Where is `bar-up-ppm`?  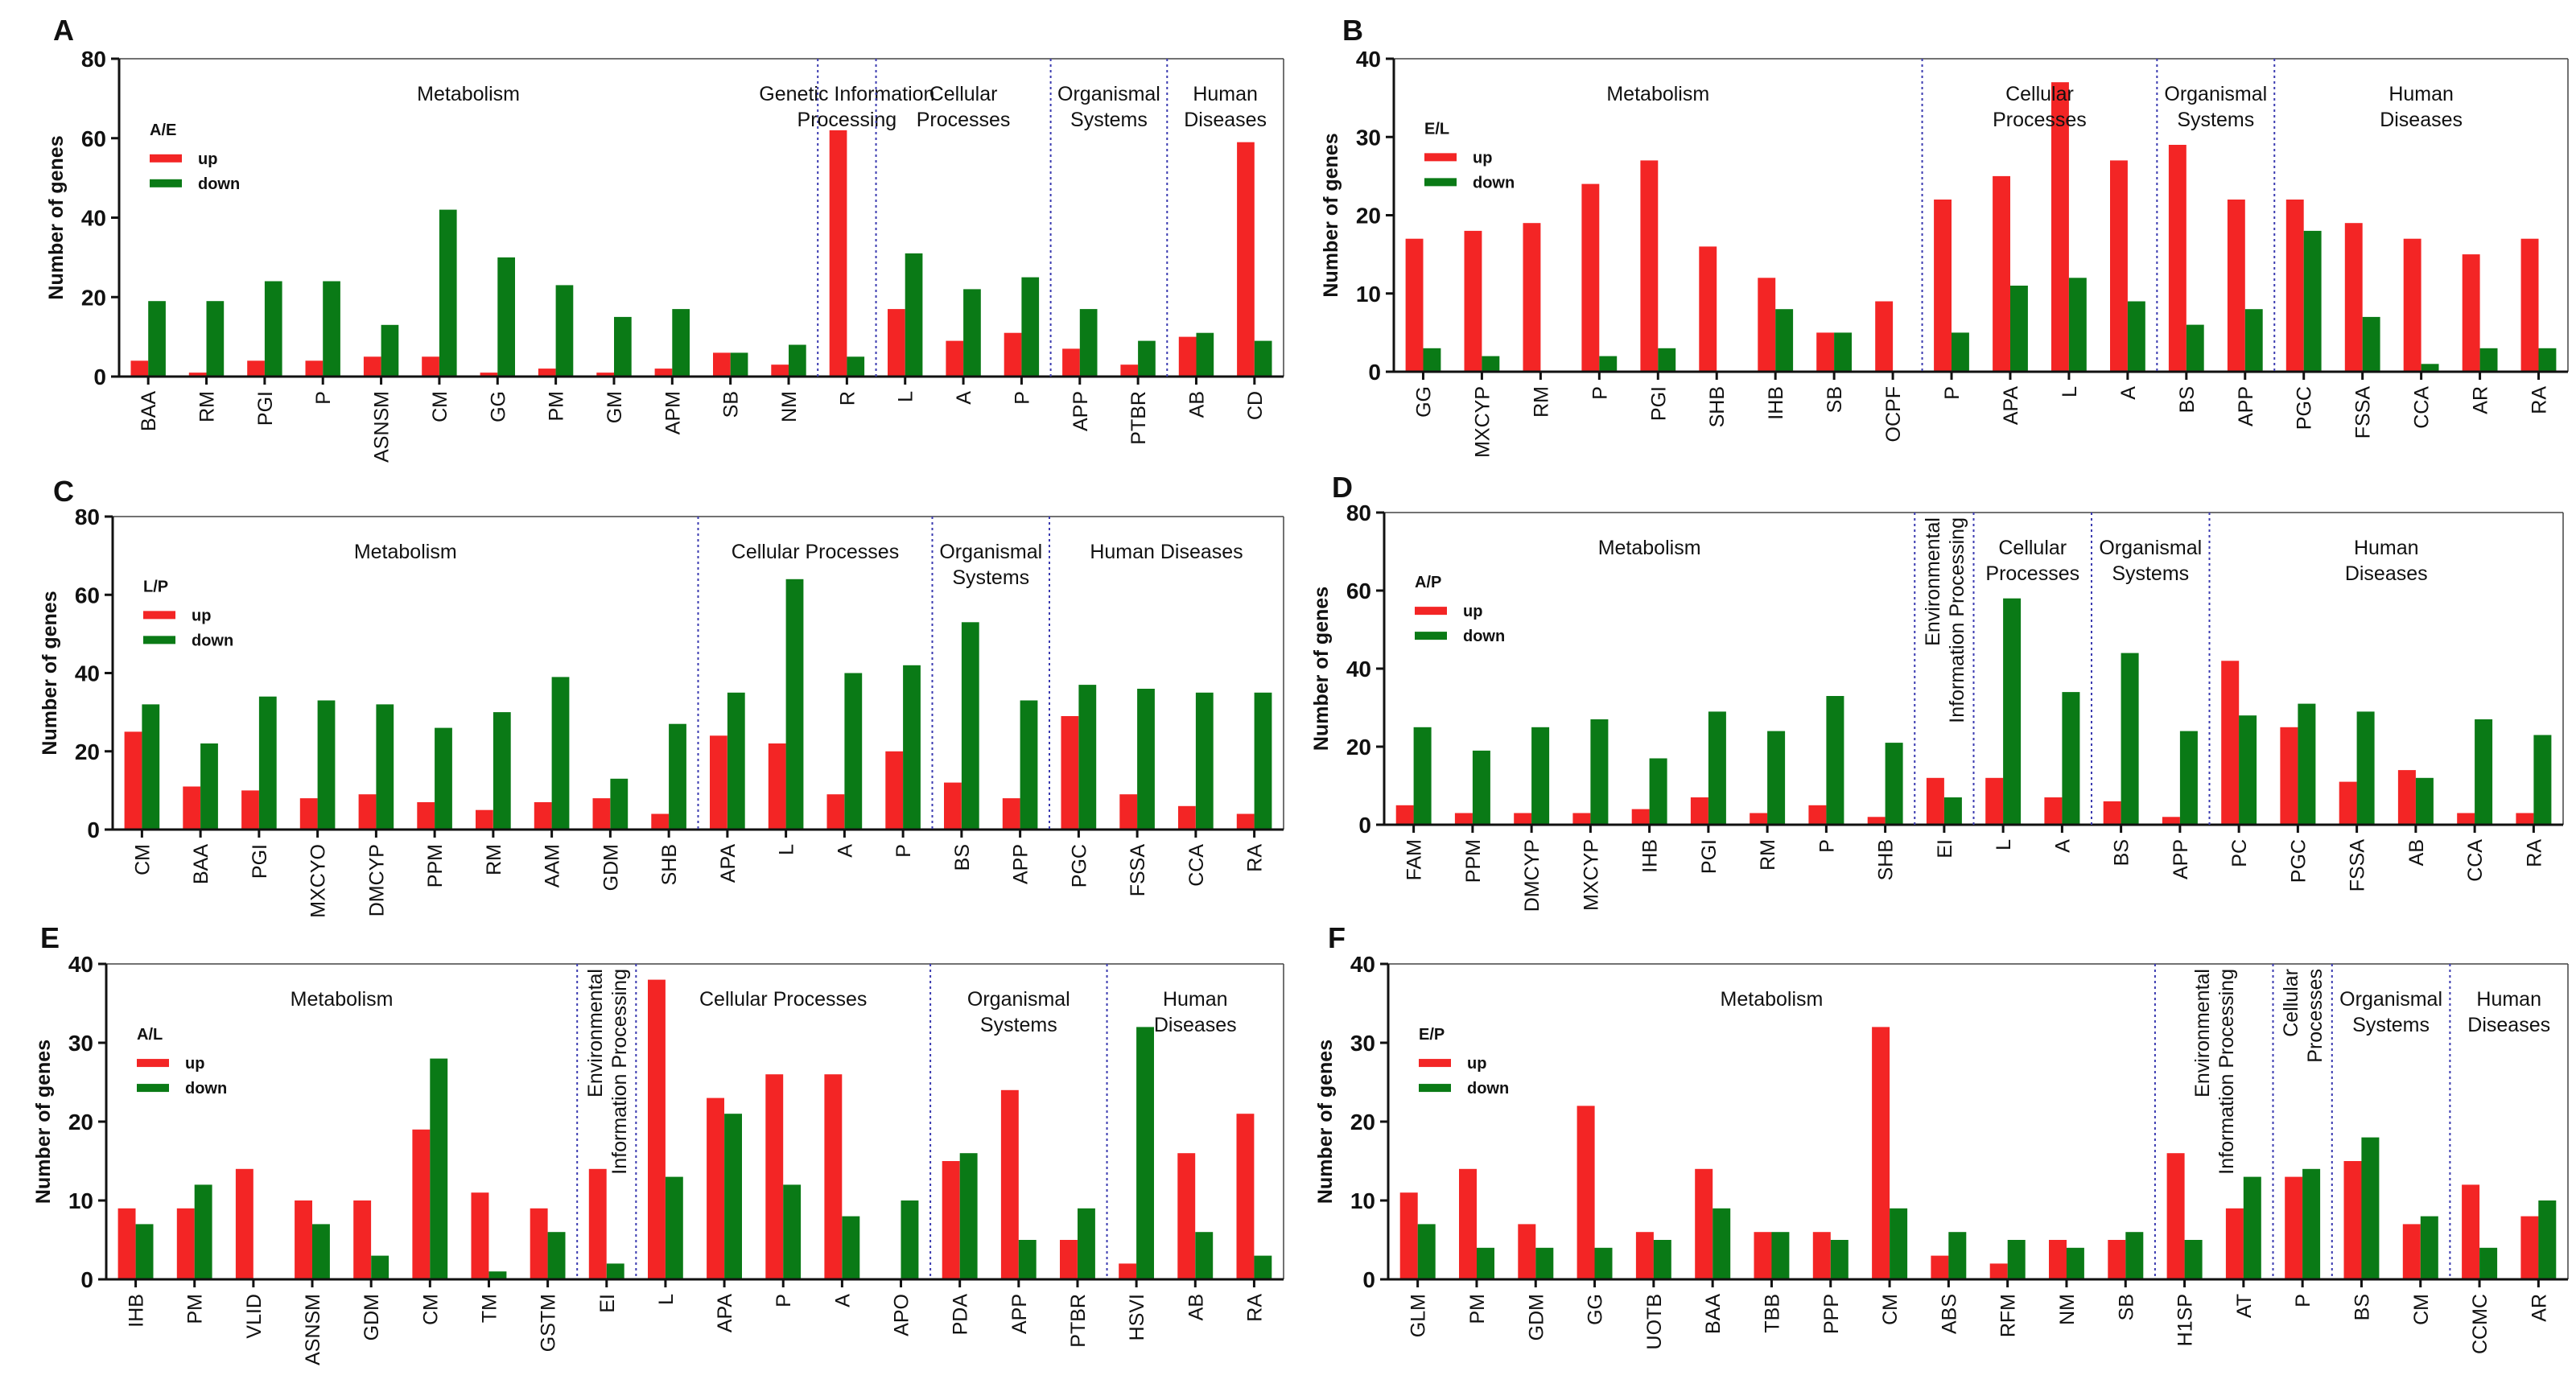 bar-up-ppm is located at coordinates (426, 816).